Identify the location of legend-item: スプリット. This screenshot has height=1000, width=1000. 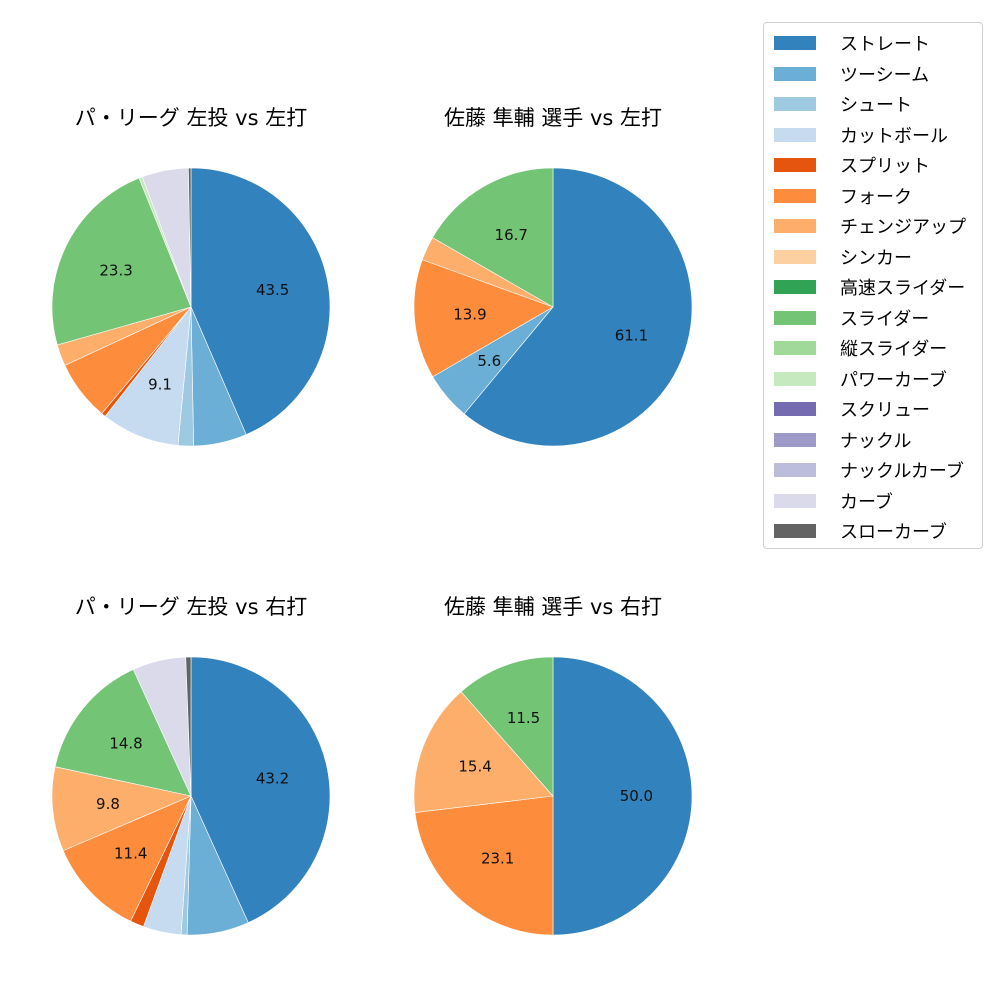
(852, 165).